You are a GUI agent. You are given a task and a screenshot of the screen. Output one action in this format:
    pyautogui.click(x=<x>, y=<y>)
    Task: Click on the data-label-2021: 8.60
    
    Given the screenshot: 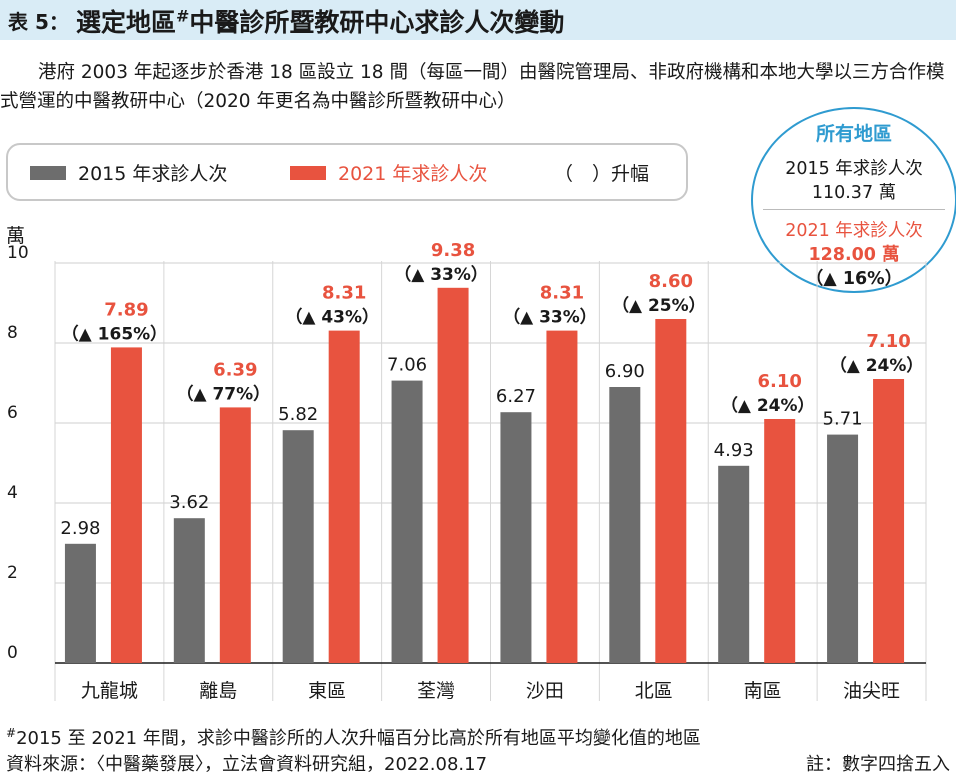 What is the action you would take?
    pyautogui.click(x=671, y=281)
    